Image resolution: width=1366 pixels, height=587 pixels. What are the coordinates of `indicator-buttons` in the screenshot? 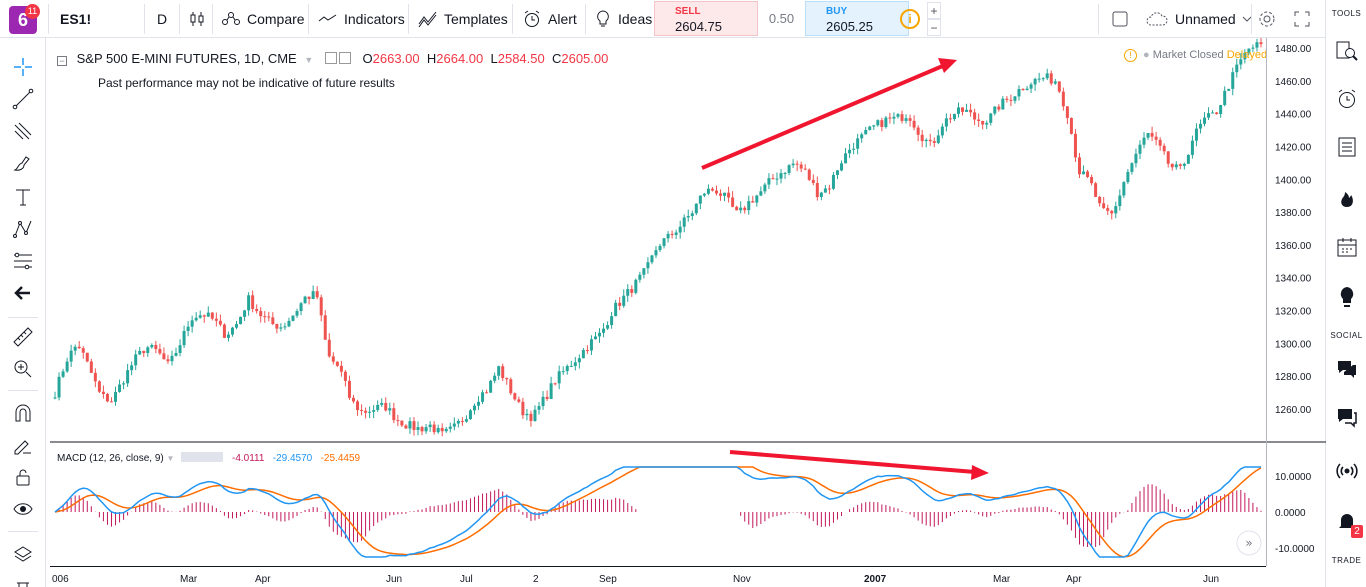 It's located at (202, 457).